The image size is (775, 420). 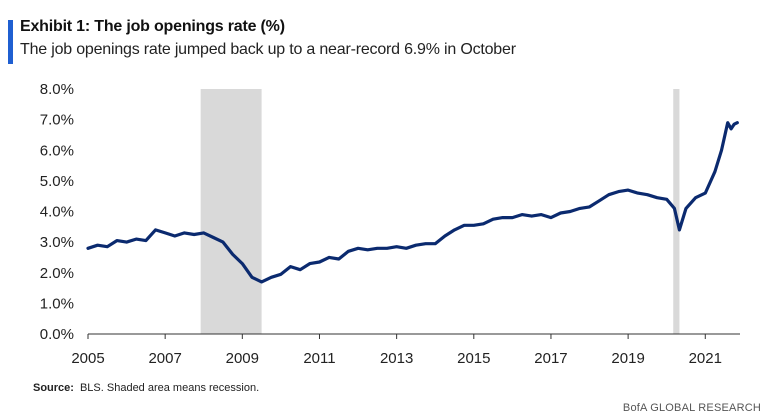 I want to click on y-tick-label: 6.0%, so click(x=57, y=150).